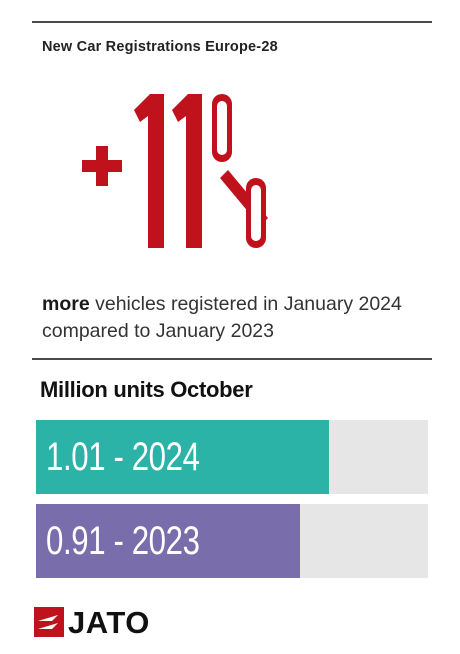 The image size is (460, 654). Describe the element at coordinates (232, 22) in the screenshot. I see `top-divider` at that location.